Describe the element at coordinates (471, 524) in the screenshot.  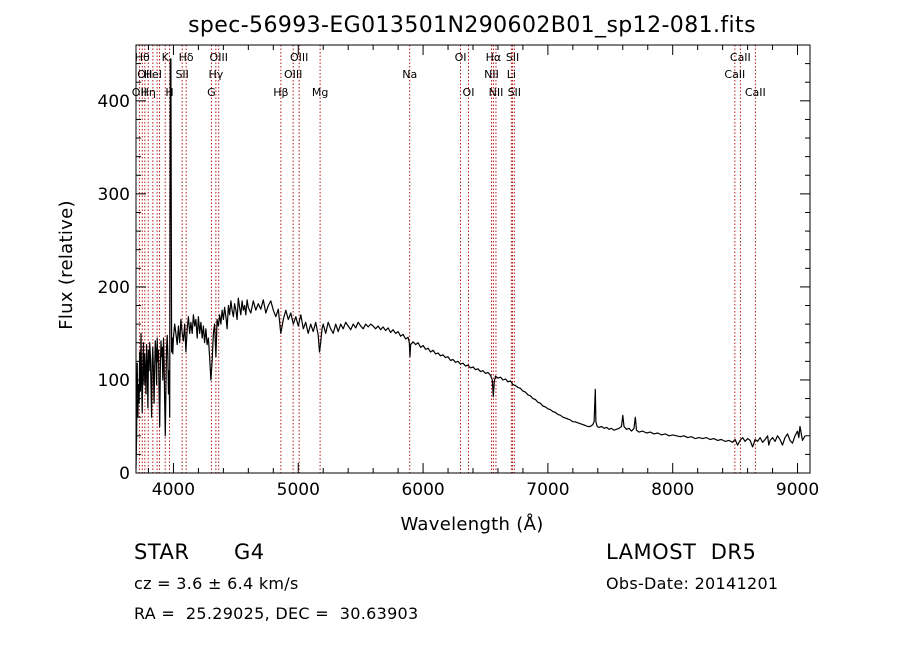
I see `x-axis-label: Wavelength (Å)` at that location.